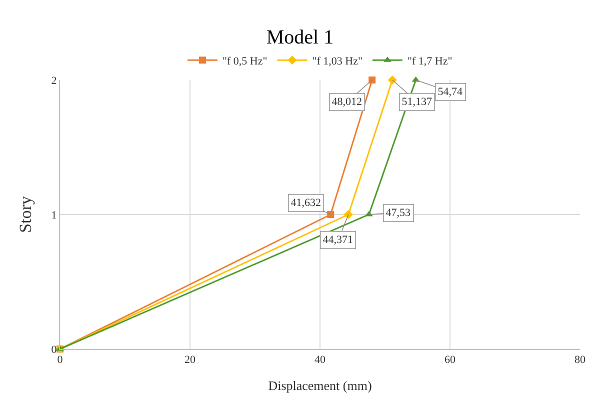 This screenshot has height=419, width=600. Describe the element at coordinates (320, 360) in the screenshot. I see `x-tick-label: 40` at that location.